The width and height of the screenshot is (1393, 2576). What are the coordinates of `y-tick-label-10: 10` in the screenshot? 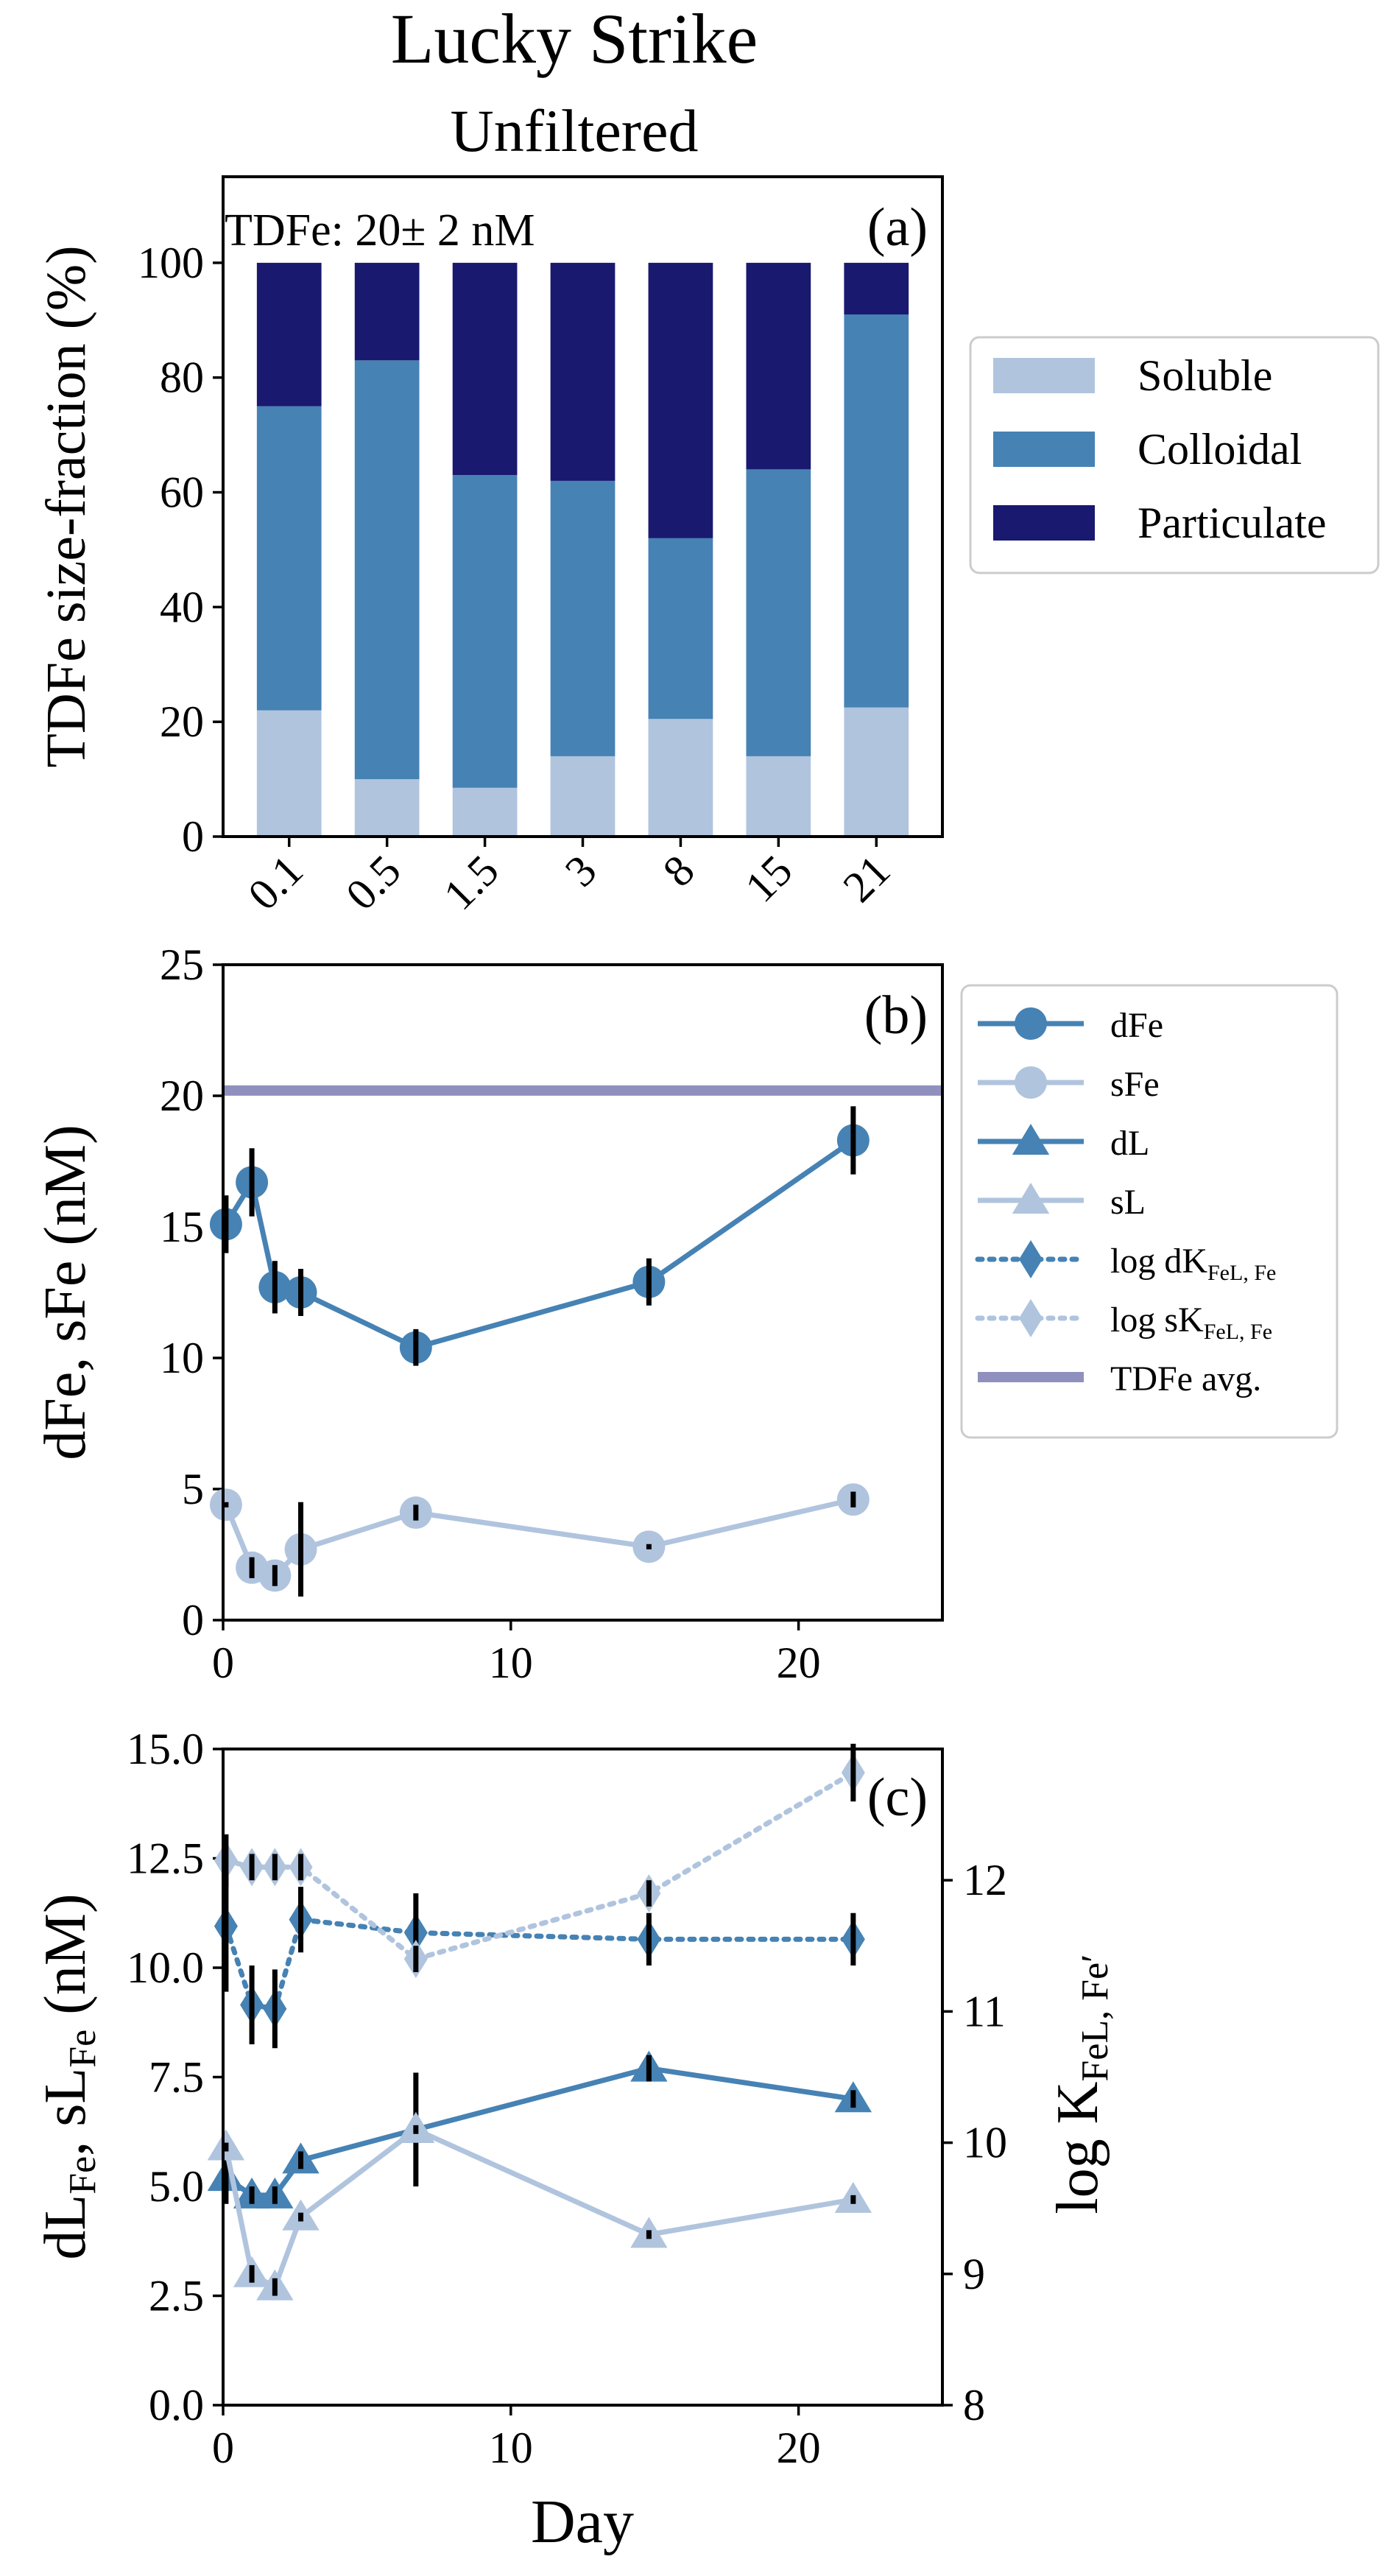 It's located at (182, 1358).